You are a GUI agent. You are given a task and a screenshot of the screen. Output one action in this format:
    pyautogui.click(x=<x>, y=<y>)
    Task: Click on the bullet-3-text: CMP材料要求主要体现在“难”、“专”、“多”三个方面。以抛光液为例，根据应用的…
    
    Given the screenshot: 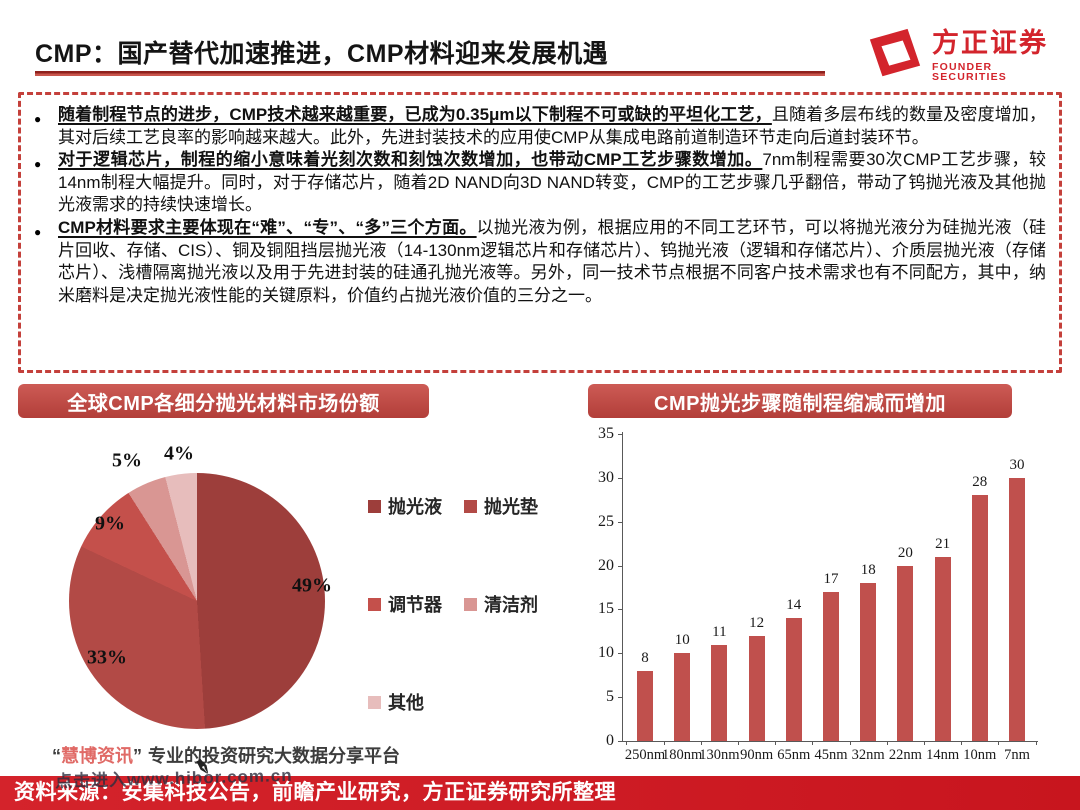 What is the action you would take?
    pyautogui.click(x=552, y=262)
    